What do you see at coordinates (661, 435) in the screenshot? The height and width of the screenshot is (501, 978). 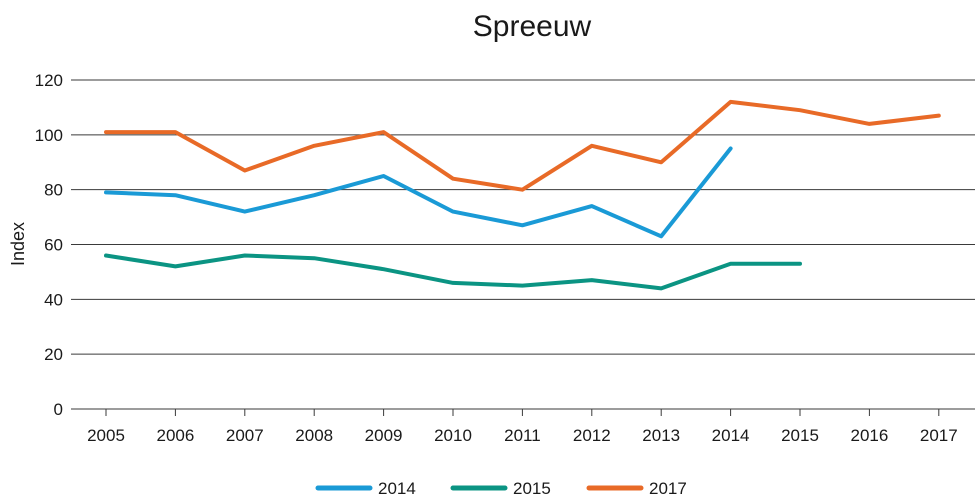 I see `x-tick-label: 2013` at bounding box center [661, 435].